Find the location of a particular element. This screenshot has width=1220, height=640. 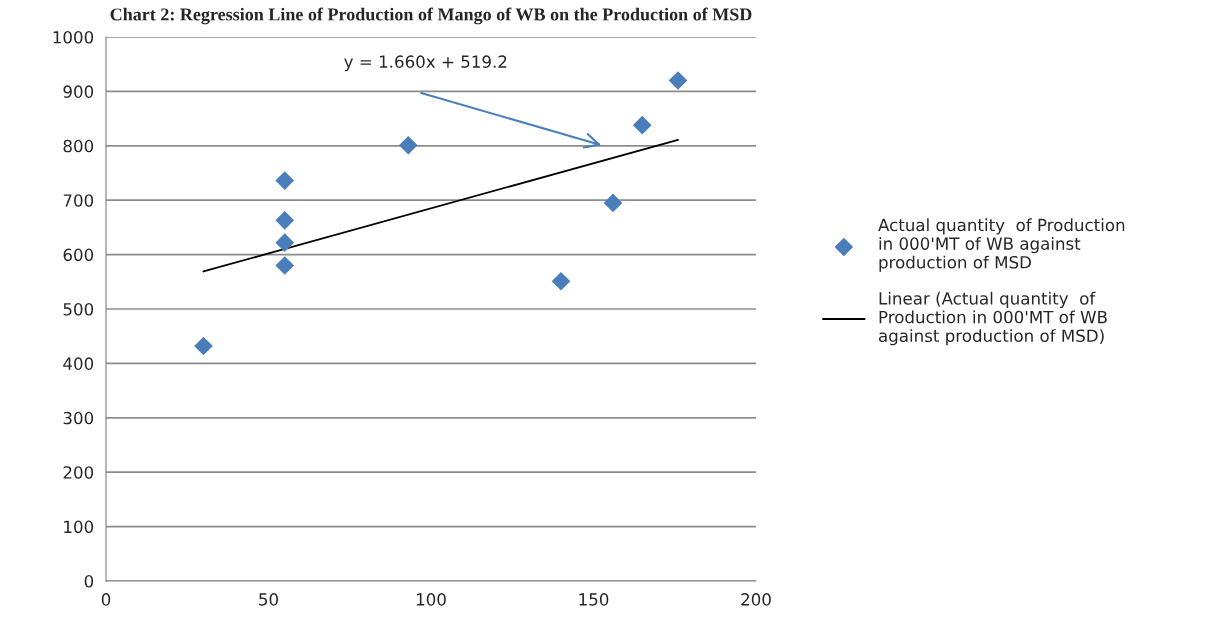

legend-label: Actual quantity of Production in 000'MT of WB against production of MSD is located at coordinates (1001, 245).